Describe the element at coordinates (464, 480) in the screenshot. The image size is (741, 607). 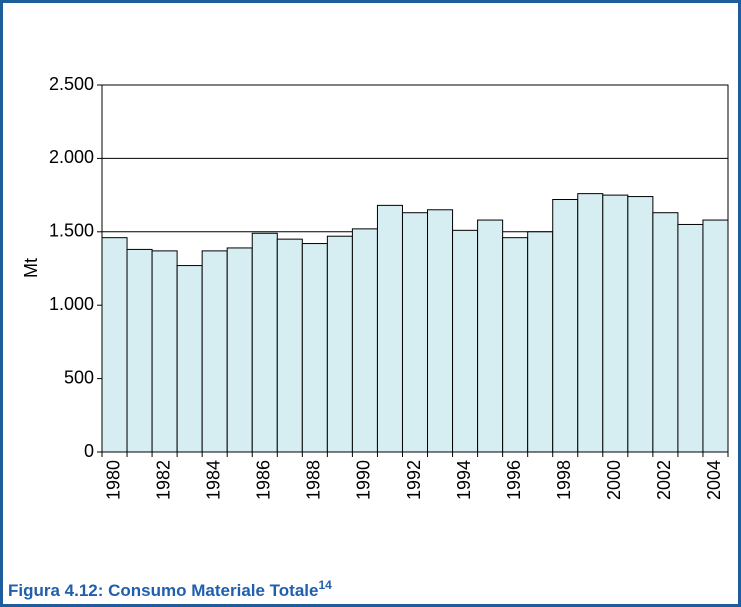
I see `x-tick-label: 1994` at that location.